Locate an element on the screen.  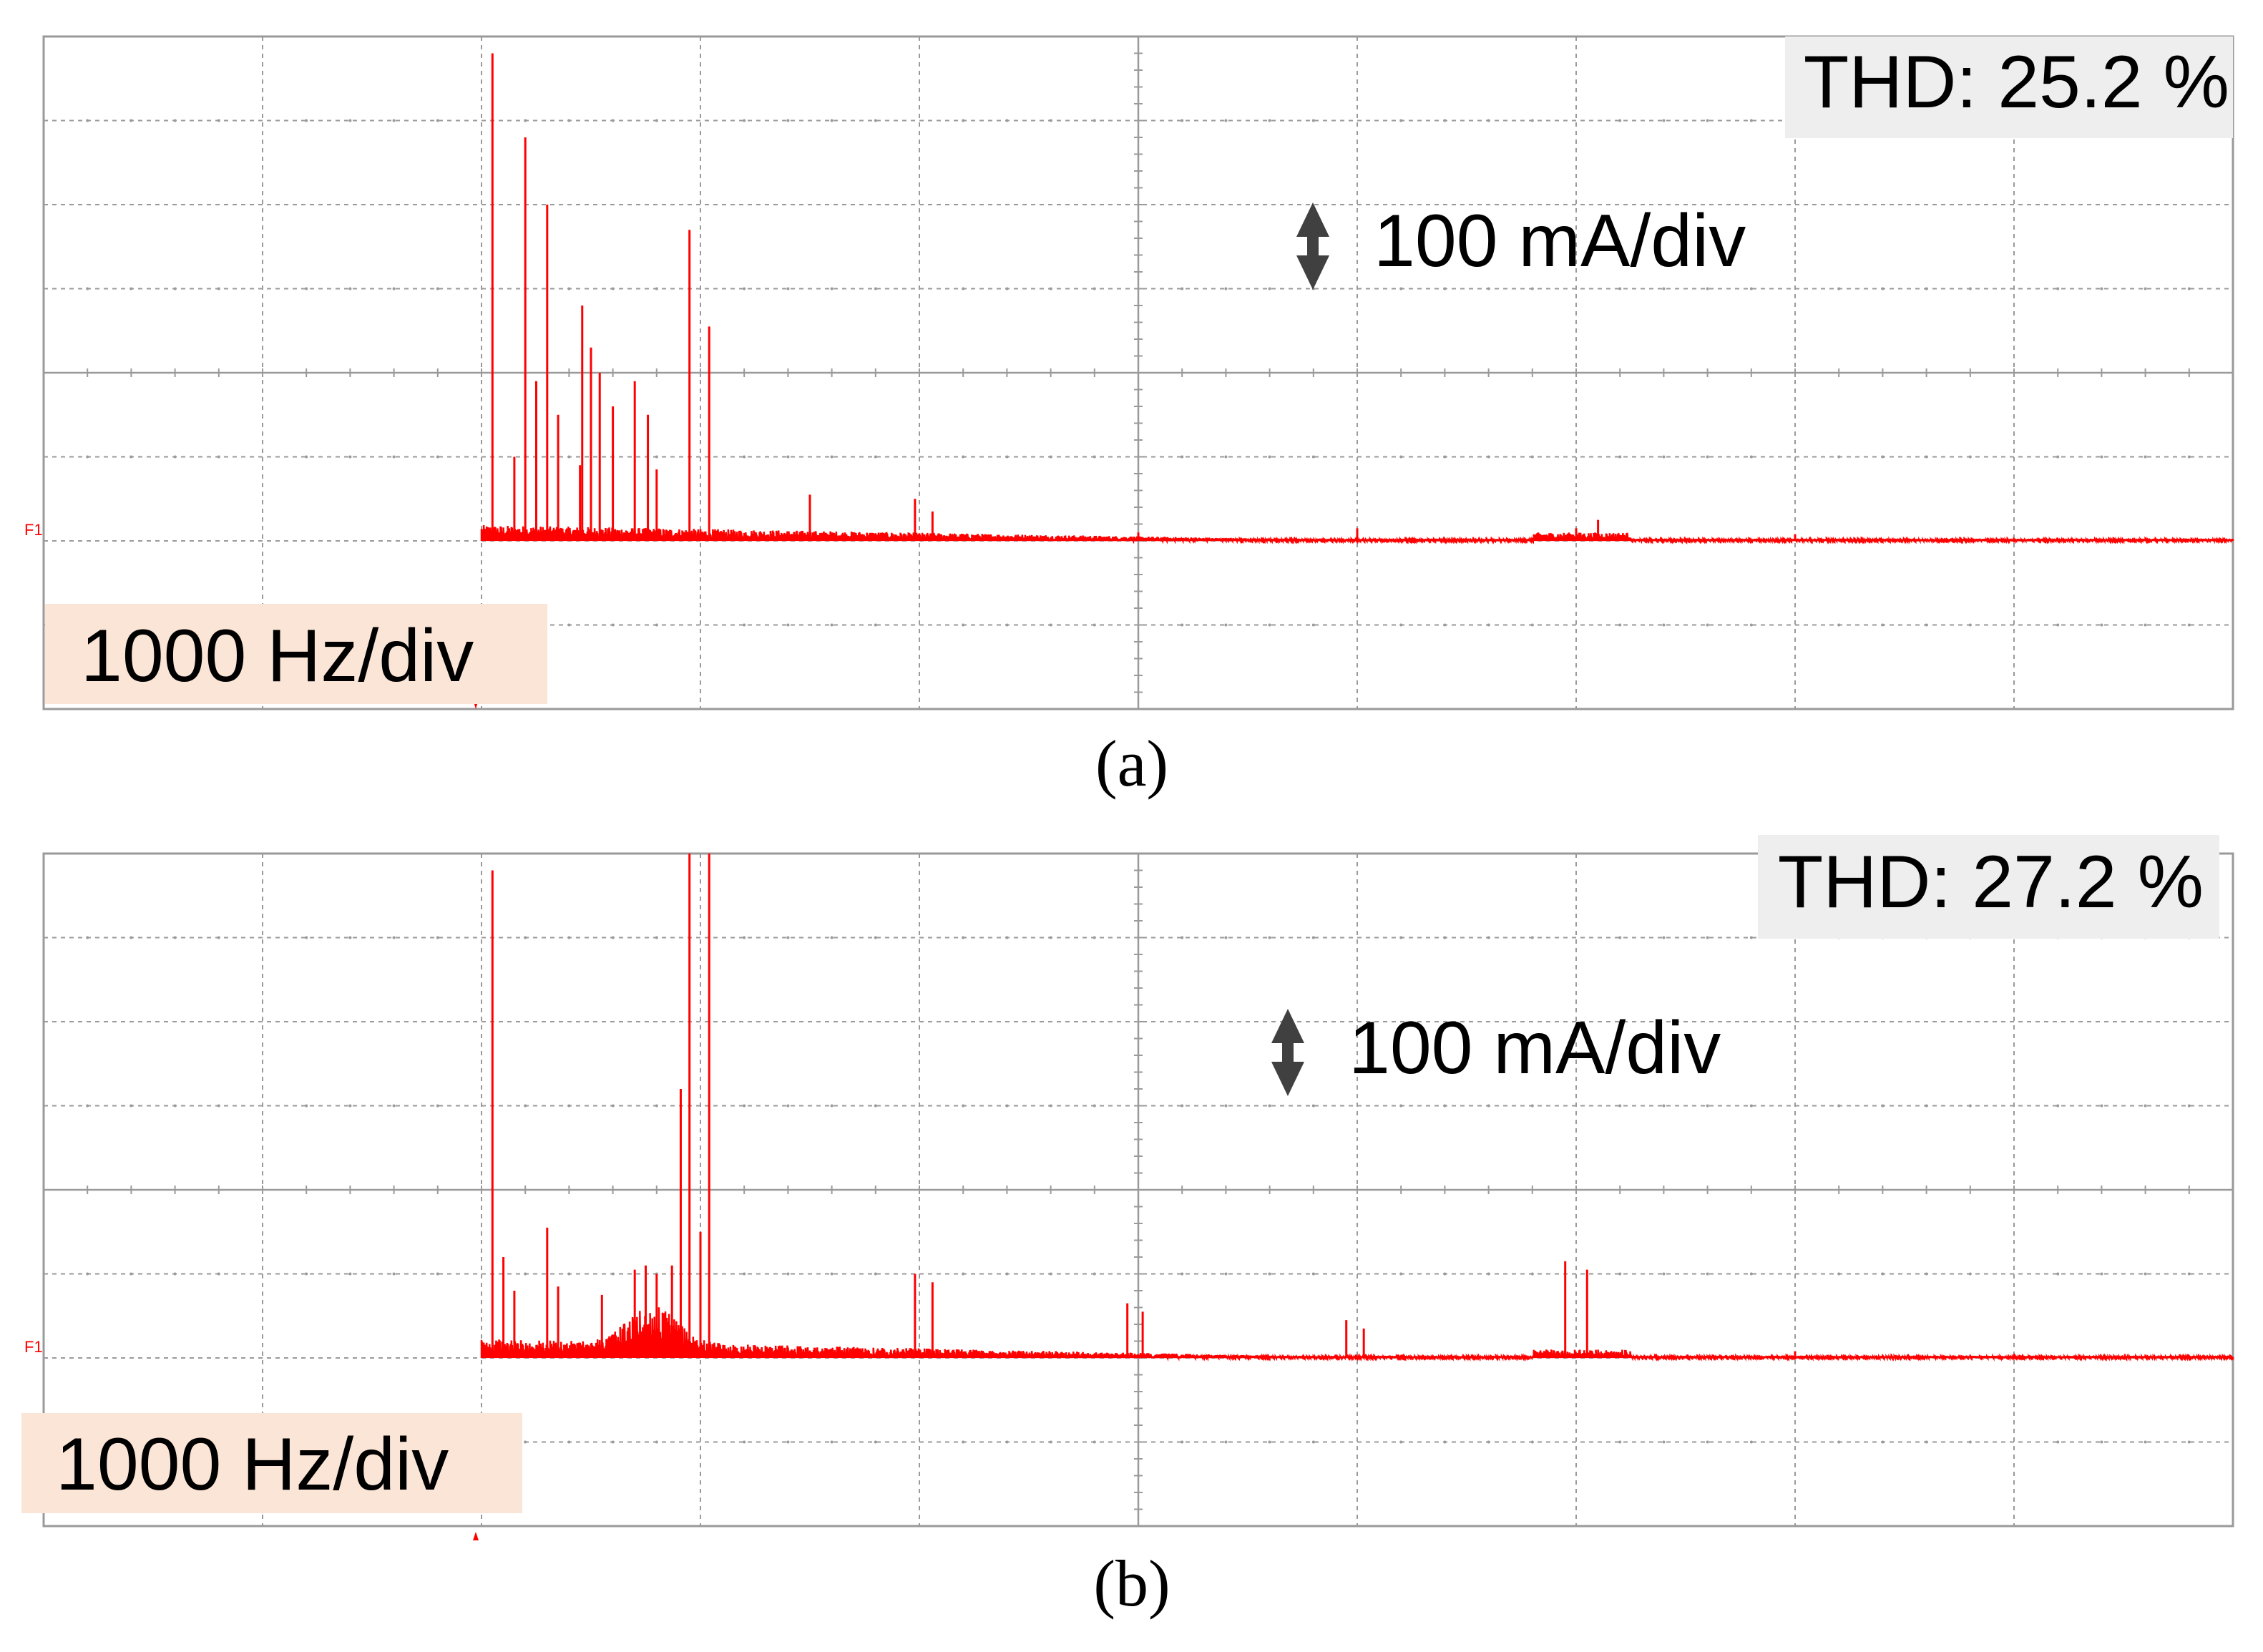
thd-box-a is located at coordinates (2009, 87).